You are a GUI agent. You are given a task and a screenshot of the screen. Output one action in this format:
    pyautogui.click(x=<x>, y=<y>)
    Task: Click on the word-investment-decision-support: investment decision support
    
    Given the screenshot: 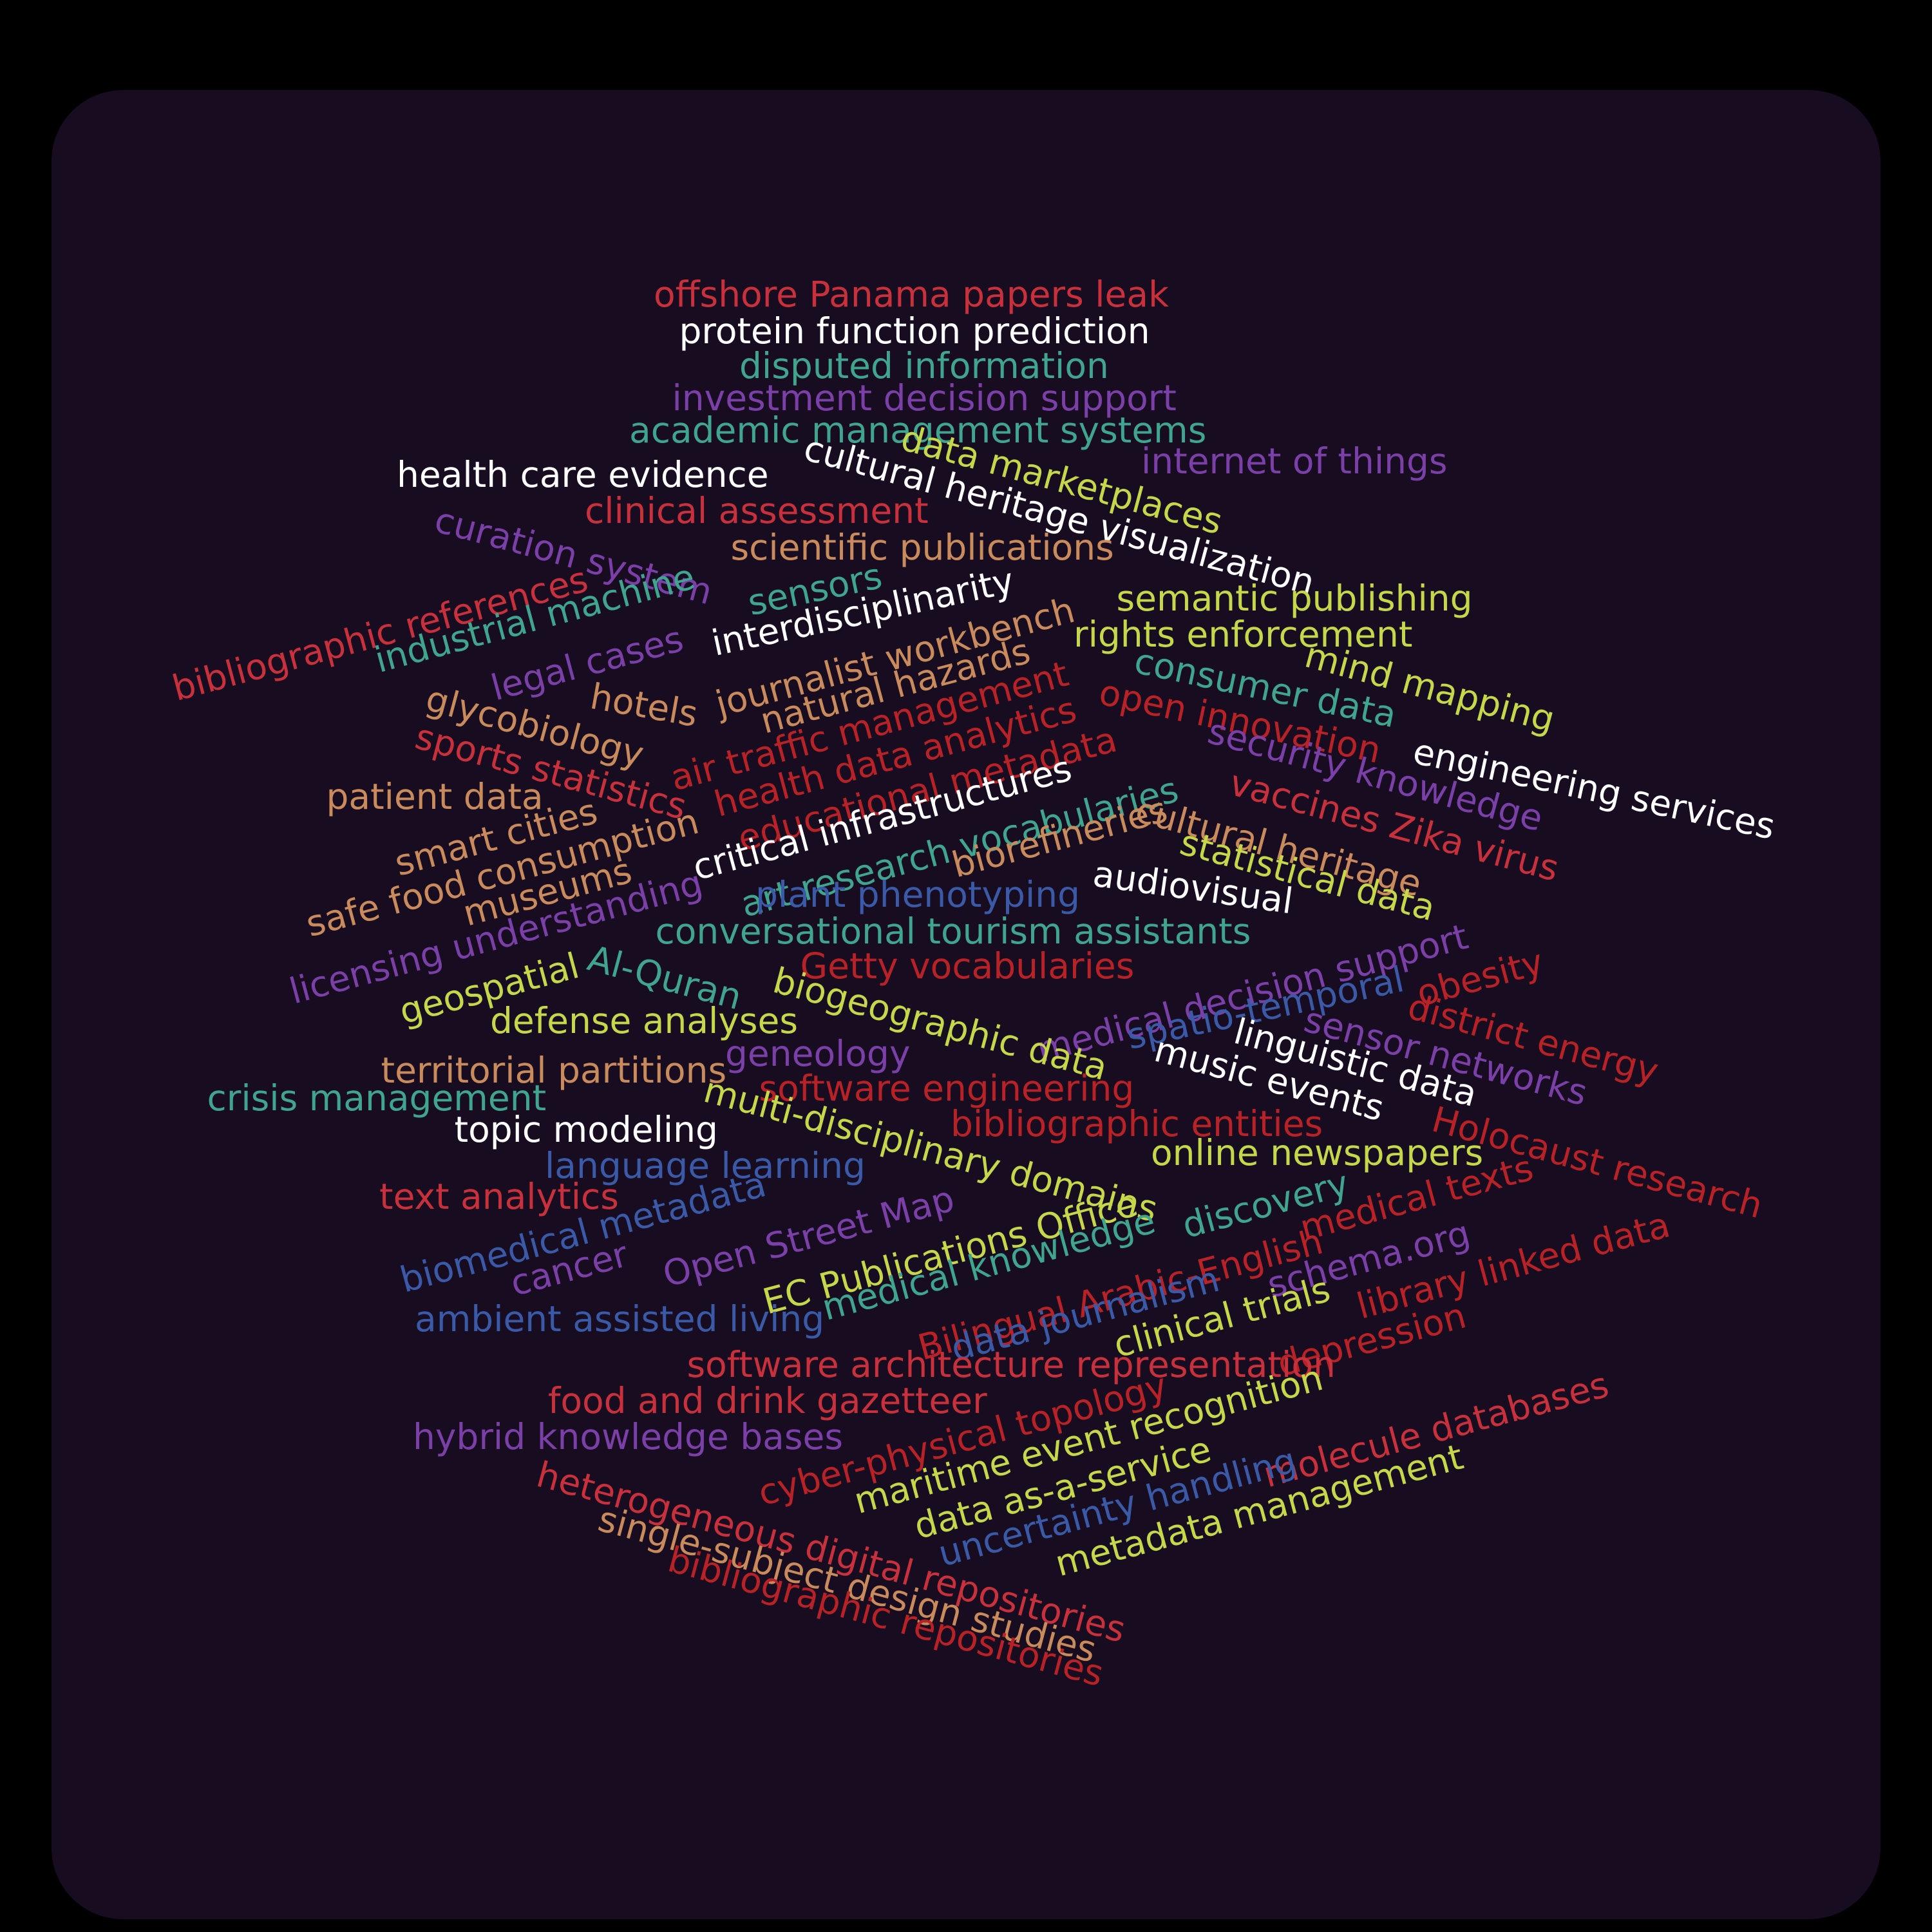 What is the action you would take?
    pyautogui.click(x=924, y=398)
    